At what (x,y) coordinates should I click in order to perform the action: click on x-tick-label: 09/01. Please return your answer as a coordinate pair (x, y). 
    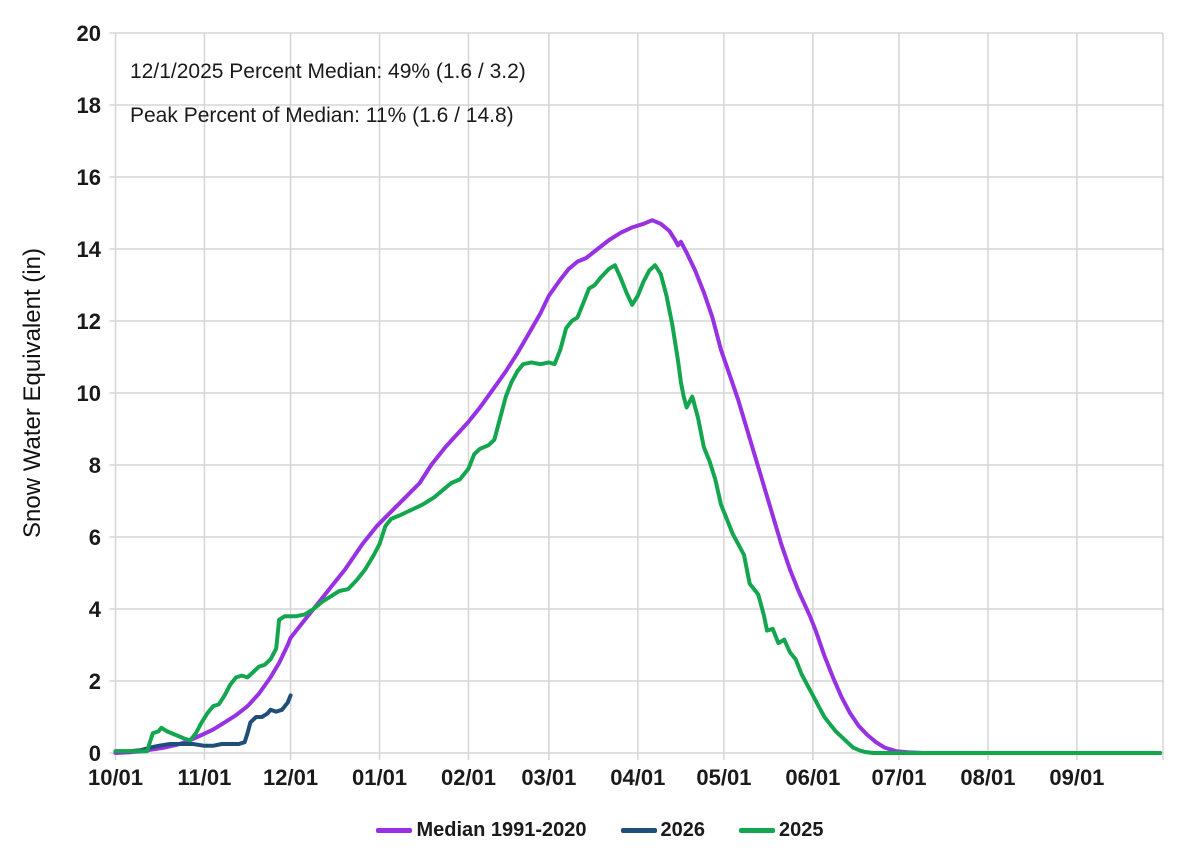
    Looking at the image, I should click on (1076, 777).